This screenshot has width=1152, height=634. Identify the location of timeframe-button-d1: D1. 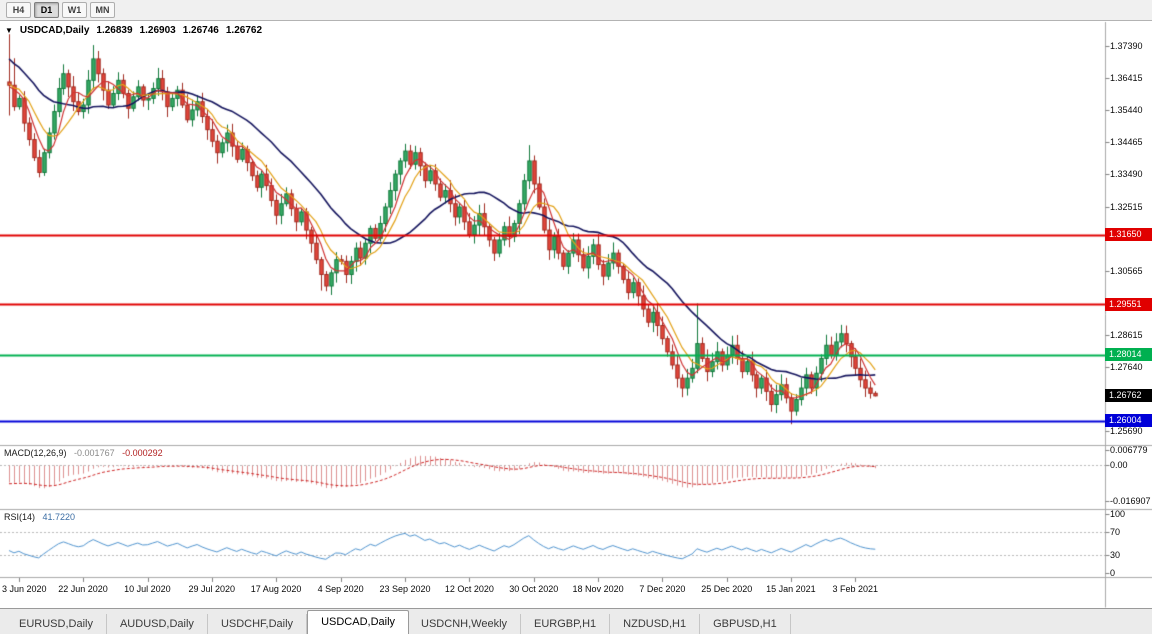
(46, 10).